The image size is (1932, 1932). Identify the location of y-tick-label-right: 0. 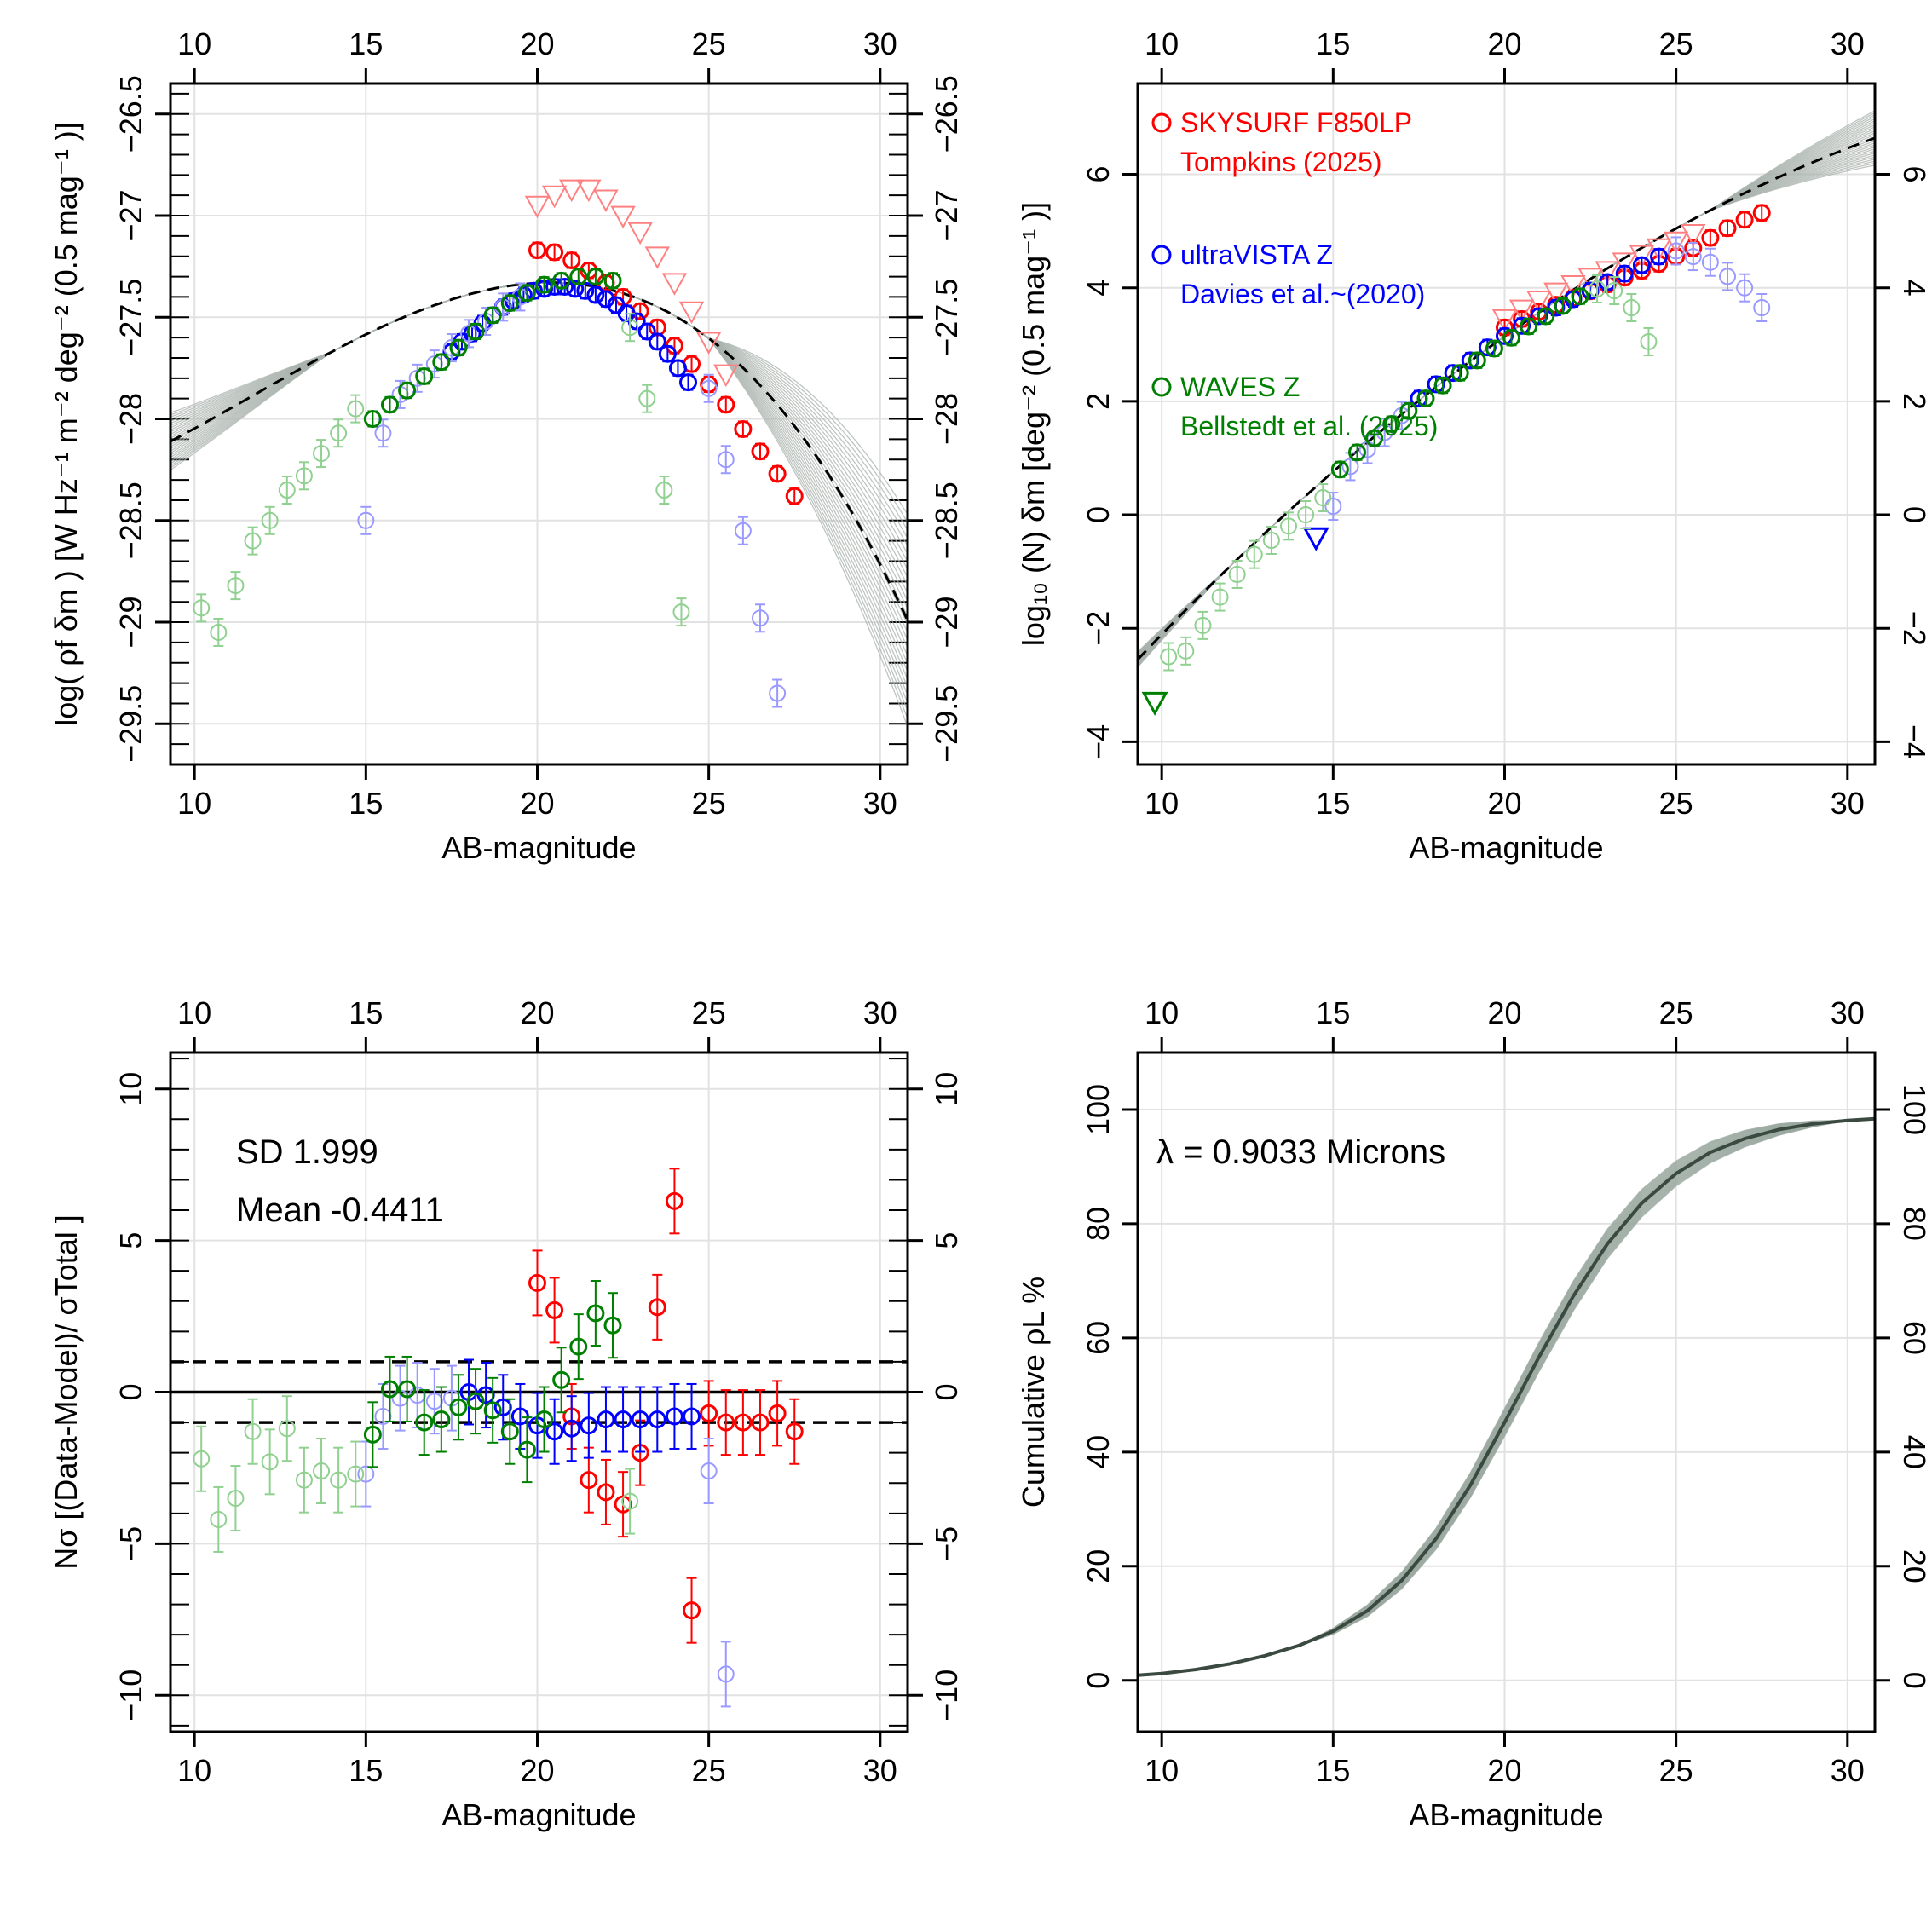
(1914, 1681).